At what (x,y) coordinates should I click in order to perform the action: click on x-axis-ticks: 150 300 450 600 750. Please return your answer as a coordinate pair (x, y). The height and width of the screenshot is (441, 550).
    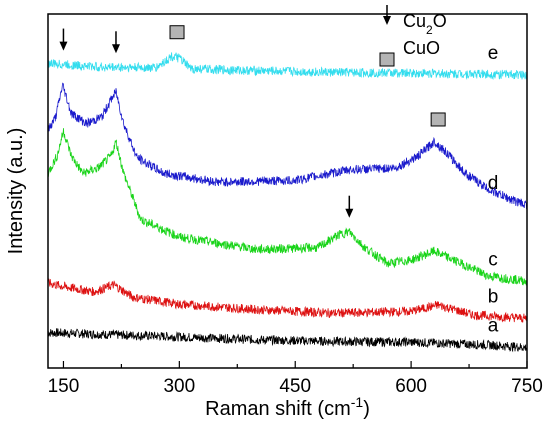
    Looking at the image, I should click on (295, 379).